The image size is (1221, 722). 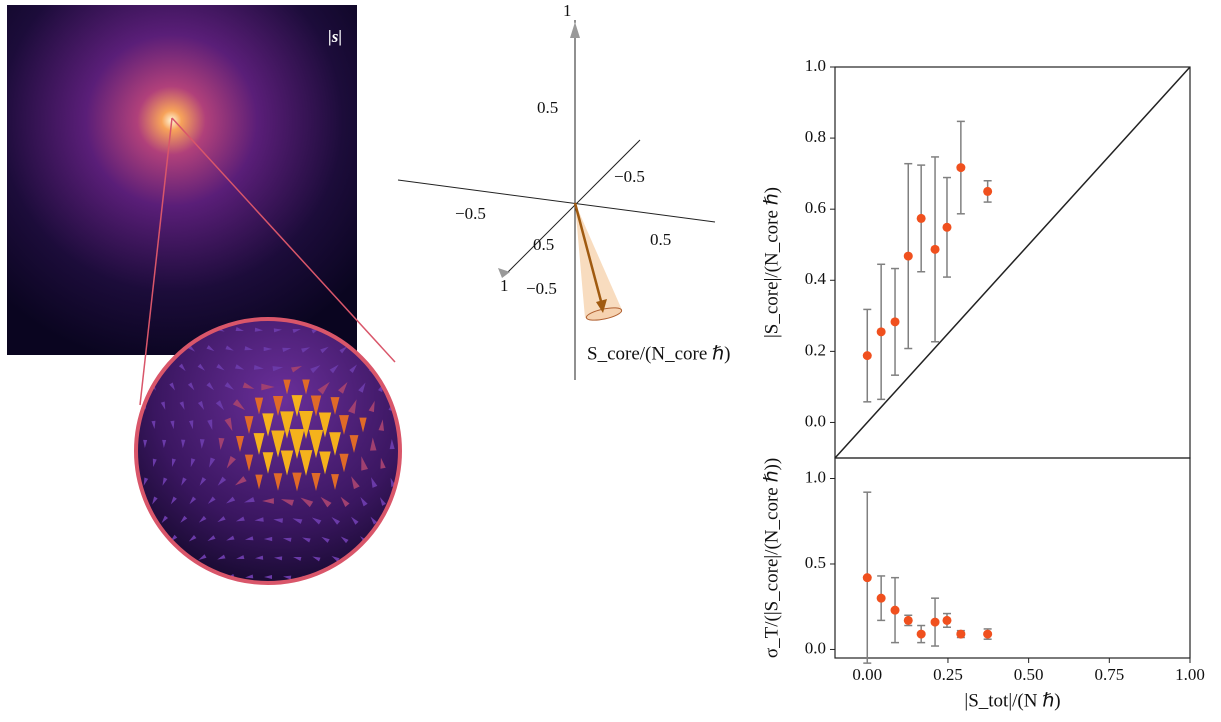 I want to click on inset, so click(x=268, y=451).